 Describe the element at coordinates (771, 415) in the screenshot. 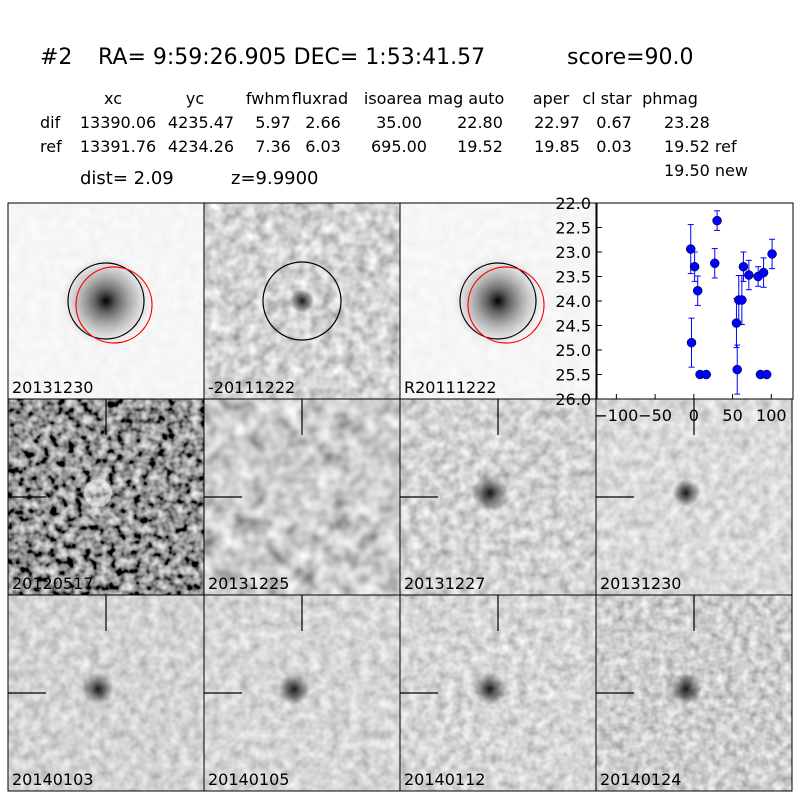

I see `x-tick-label: 100` at that location.